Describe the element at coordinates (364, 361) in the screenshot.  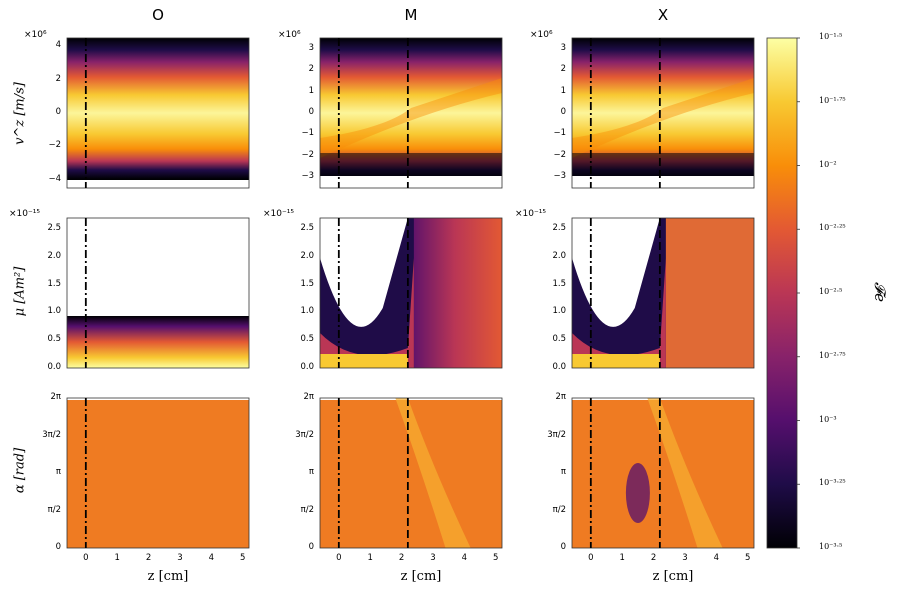
I see `mu-bright-band-M` at that location.